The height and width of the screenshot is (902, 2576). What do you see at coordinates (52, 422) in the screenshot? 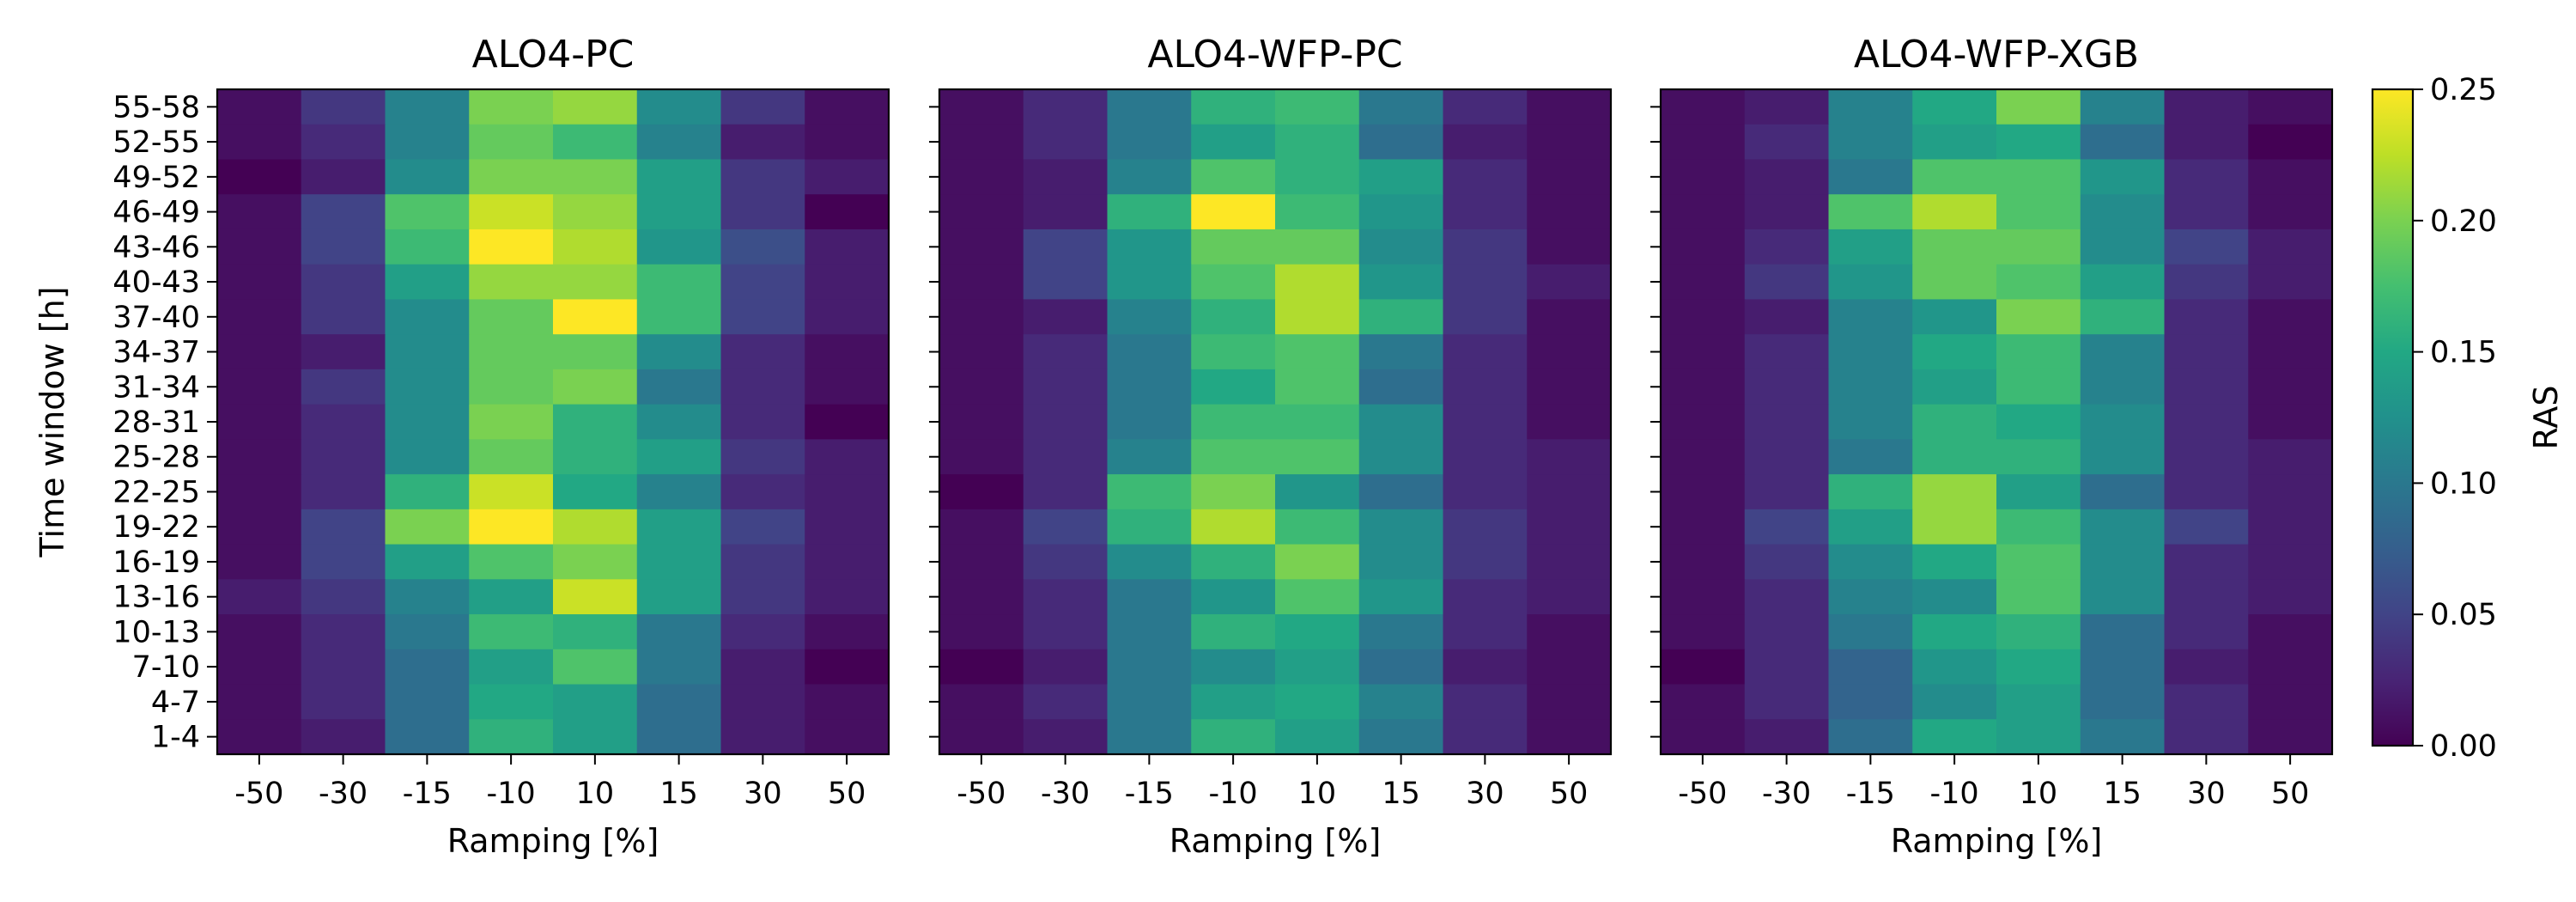
I see `y-axis-label: Time window [h]` at bounding box center [52, 422].